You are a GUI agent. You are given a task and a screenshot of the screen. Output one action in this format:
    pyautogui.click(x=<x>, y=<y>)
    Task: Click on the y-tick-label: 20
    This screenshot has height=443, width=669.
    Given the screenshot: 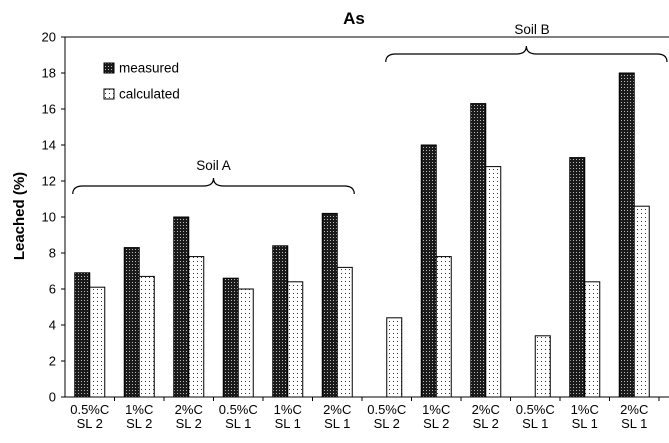 What is the action you would take?
    pyautogui.click(x=49, y=37)
    